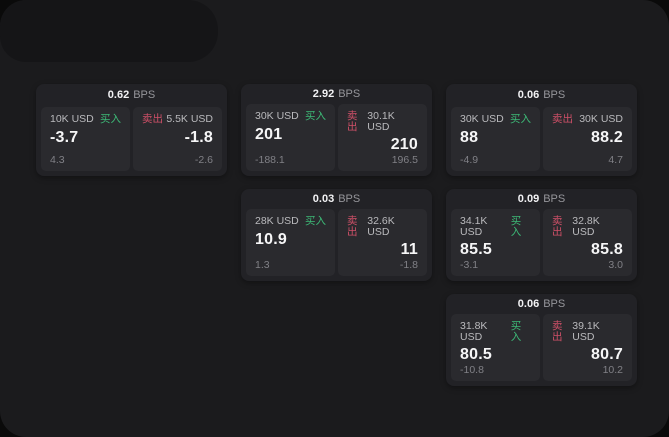 This screenshot has height=437, width=669. What do you see at coordinates (495, 347) in the screenshot?
I see `buy-panel: 31.8K USD 买入 80.5 -10.8` at bounding box center [495, 347].